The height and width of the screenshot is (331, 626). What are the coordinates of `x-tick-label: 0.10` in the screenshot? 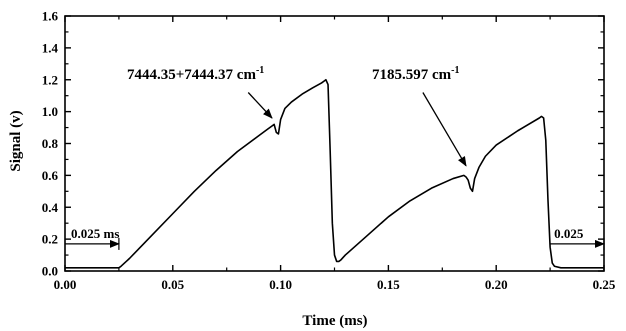 It's located at (280, 284).